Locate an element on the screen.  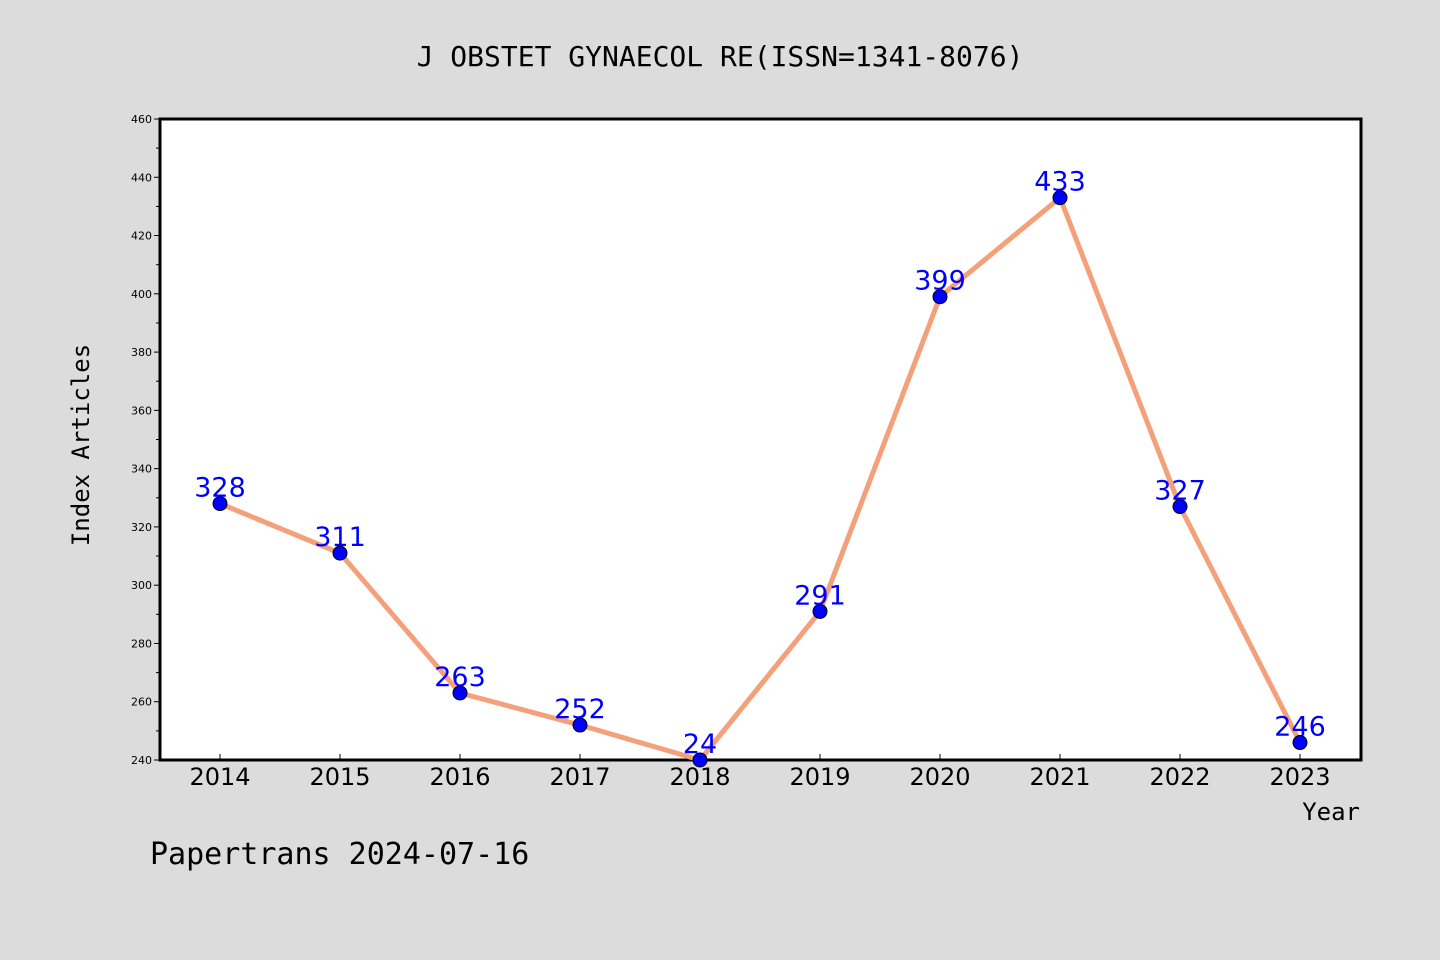
x-tick-label: 2017 is located at coordinates (579, 777).